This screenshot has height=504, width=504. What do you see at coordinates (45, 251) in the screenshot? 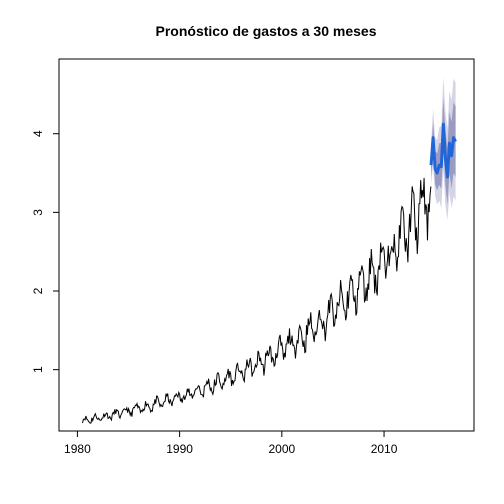
I see `y-axis: 1 2 3 4` at bounding box center [45, 251].